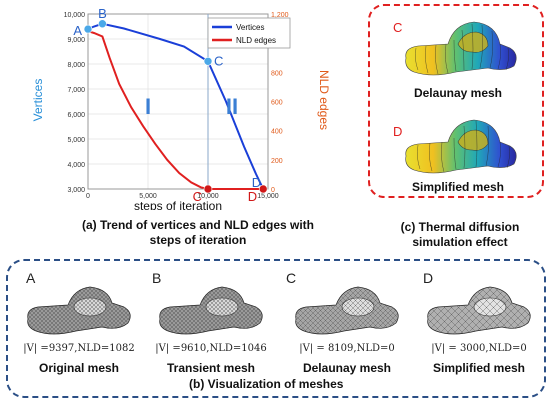 This screenshot has width=550, height=402. I want to click on mesh-image-transient, so click(211, 310).